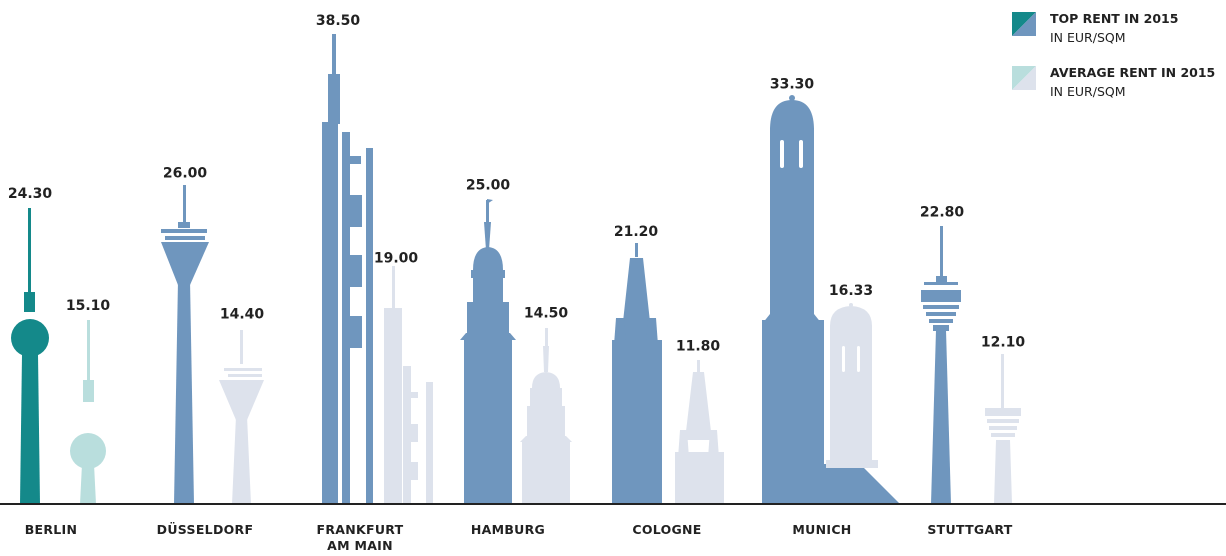 Image resolution: width=1226 pixels, height=556 pixels. Describe the element at coordinates (546, 416) in the screenshot. I see `hamburg-average-rent-landmark` at that location.